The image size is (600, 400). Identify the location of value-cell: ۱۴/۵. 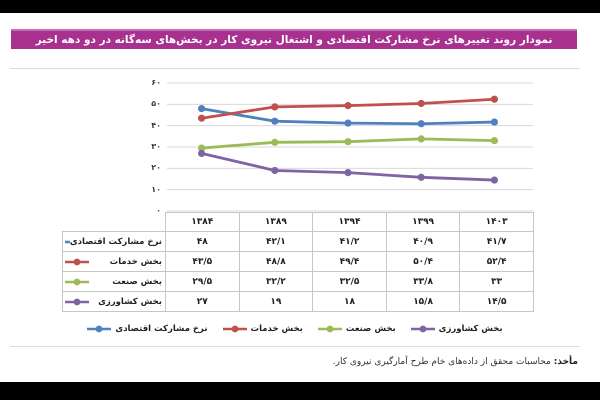
(496, 301).